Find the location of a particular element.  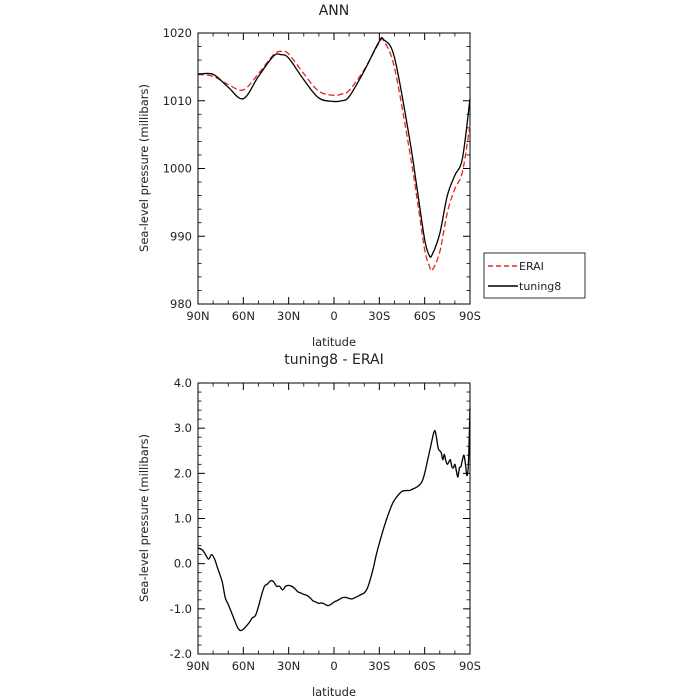

y-tick-label: 990 is located at coordinates (181, 236).